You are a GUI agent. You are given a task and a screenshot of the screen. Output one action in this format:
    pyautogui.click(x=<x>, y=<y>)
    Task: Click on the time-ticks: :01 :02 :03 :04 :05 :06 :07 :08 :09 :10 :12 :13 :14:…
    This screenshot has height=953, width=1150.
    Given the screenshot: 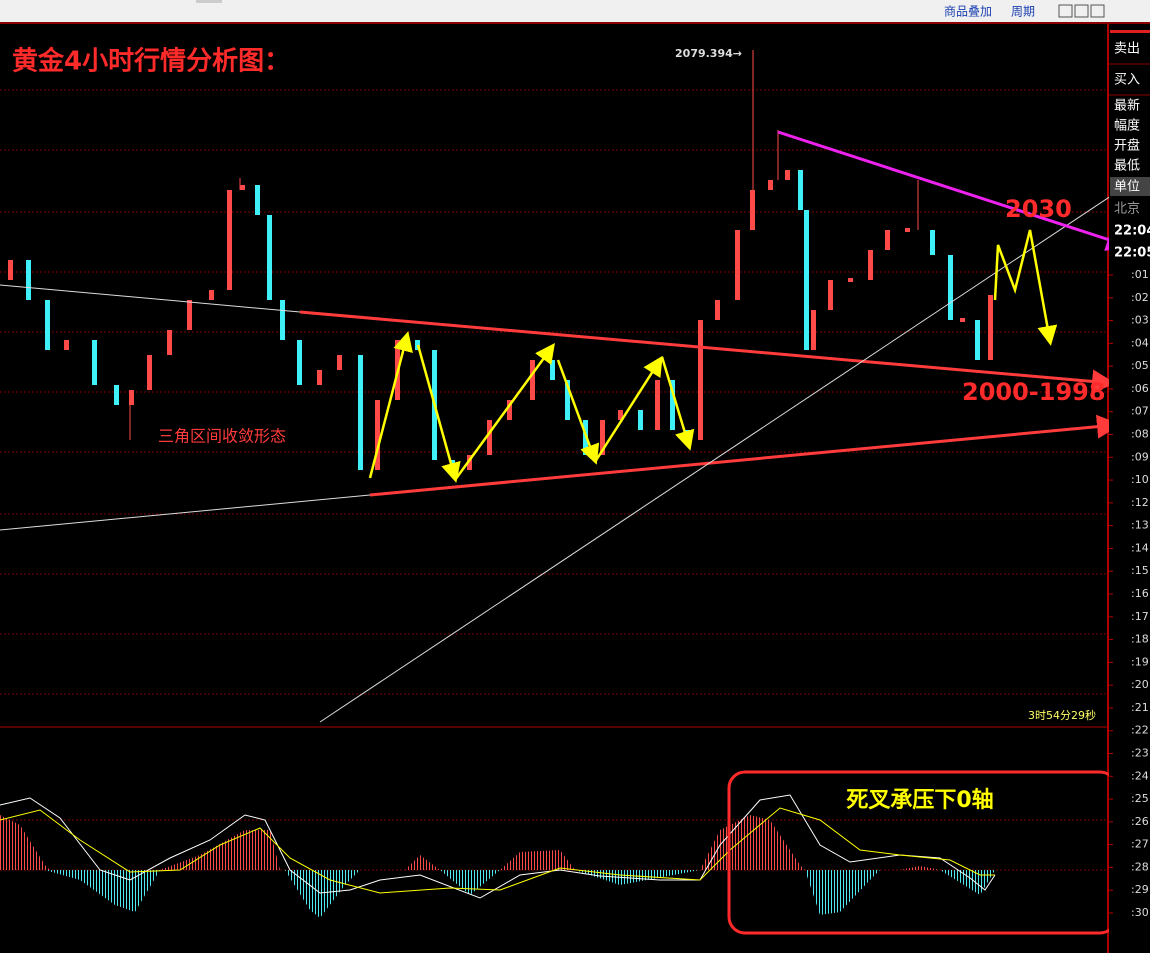 What is the action you would take?
    pyautogui.click(x=1128, y=593)
    